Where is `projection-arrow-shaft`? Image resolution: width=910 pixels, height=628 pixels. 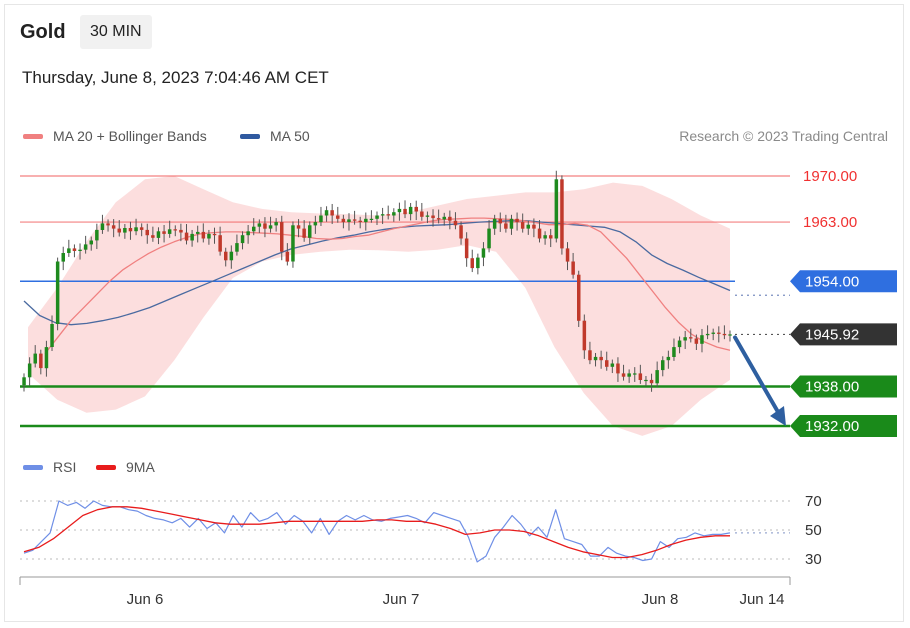
projection-arrow-shaft is located at coordinates (756, 374).